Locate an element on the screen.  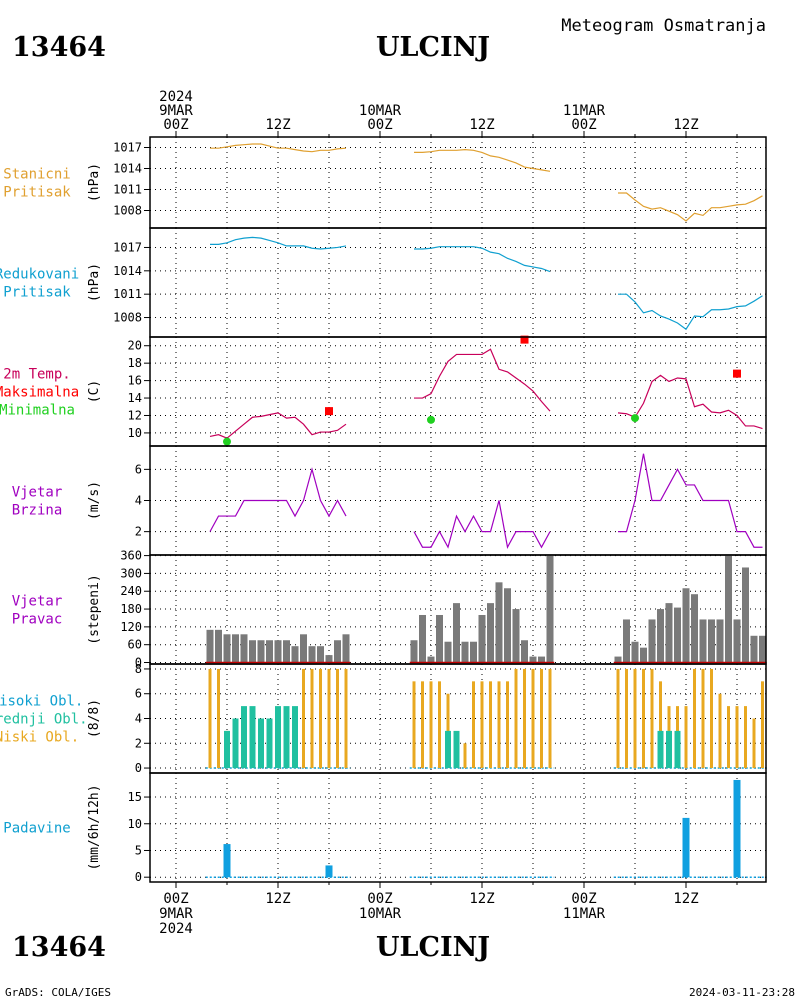
timestamp-text: 2024-03-11-23:28 is located at coordinates (742, 992).